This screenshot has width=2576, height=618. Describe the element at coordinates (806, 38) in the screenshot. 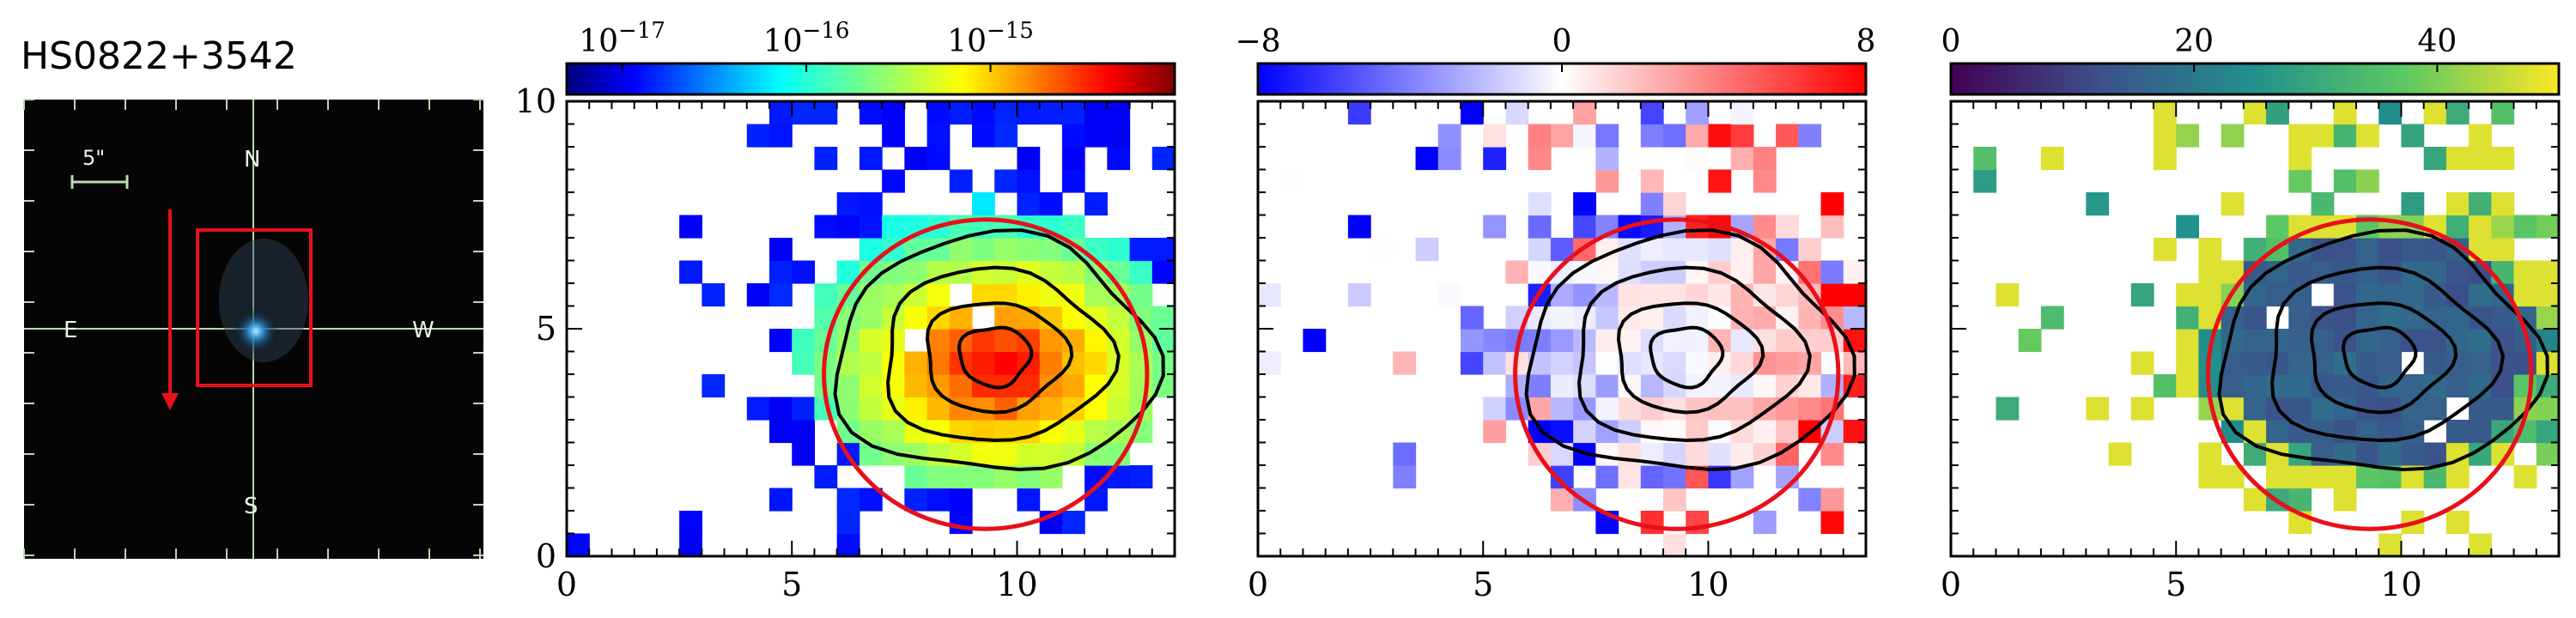

I see `colorbar-tick-label: 10−16` at that location.